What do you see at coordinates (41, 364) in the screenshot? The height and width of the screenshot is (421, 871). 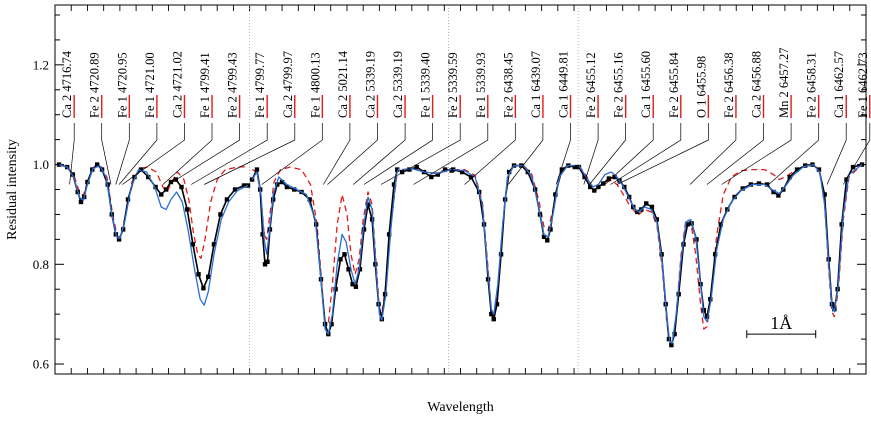 I see `y-tick-label: 0.6` at bounding box center [41, 364].